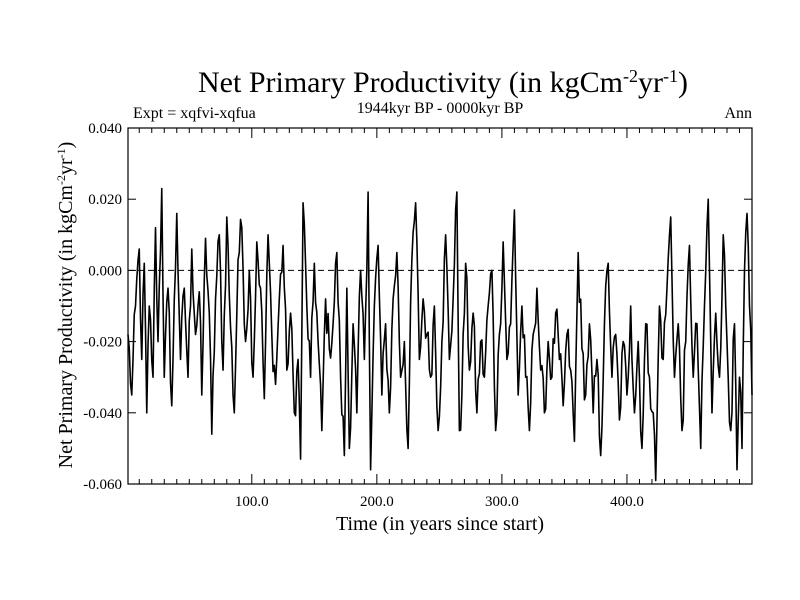 The image size is (800, 600). Describe the element at coordinates (102, 343) in the screenshot. I see `y-tick-label: -0.020` at that location.